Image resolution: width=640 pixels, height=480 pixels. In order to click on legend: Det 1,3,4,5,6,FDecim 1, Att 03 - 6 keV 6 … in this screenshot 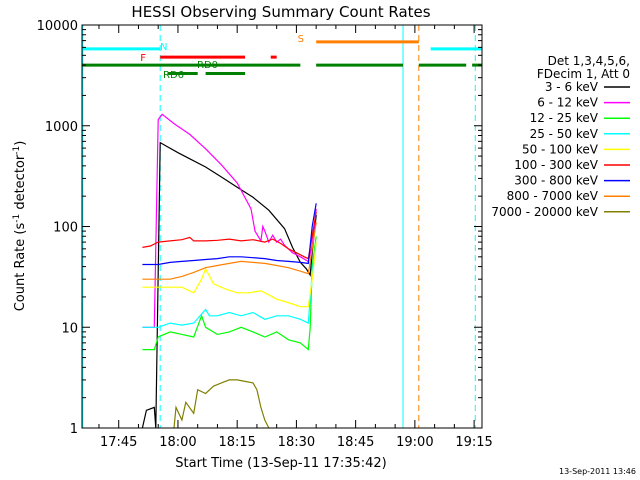, I will do `click(560, 136)`.